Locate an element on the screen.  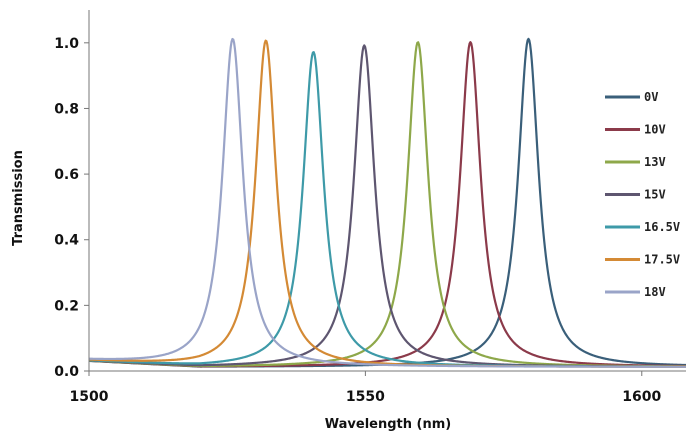
y-tick-label: 0.8 is located at coordinates (66, 109).